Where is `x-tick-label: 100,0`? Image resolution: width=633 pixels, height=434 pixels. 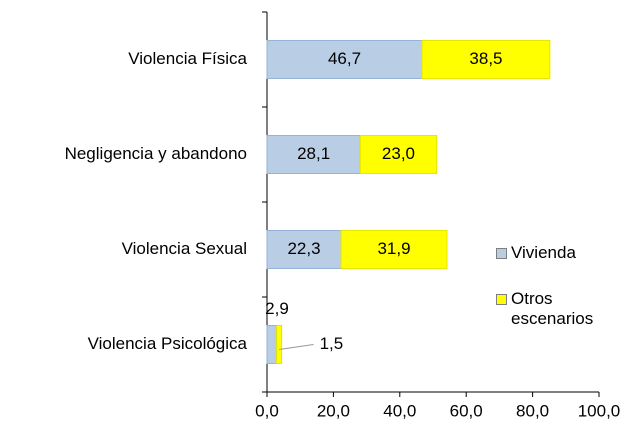
x-tick-label: 100,0 is located at coordinates (599, 410).